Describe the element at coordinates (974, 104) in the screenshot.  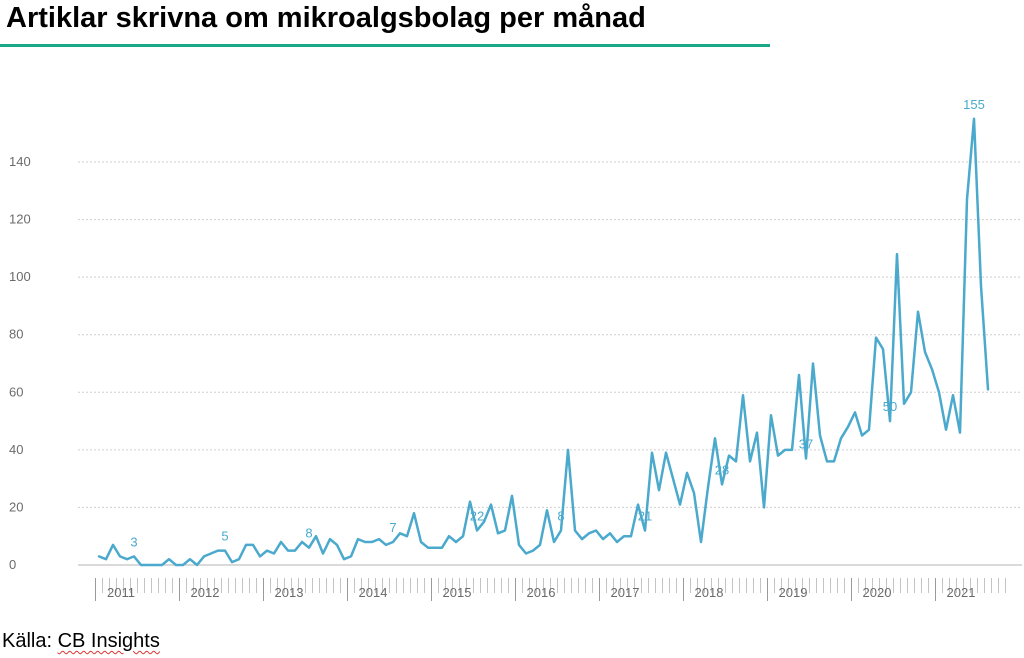
I see `data-label: 155` at that location.